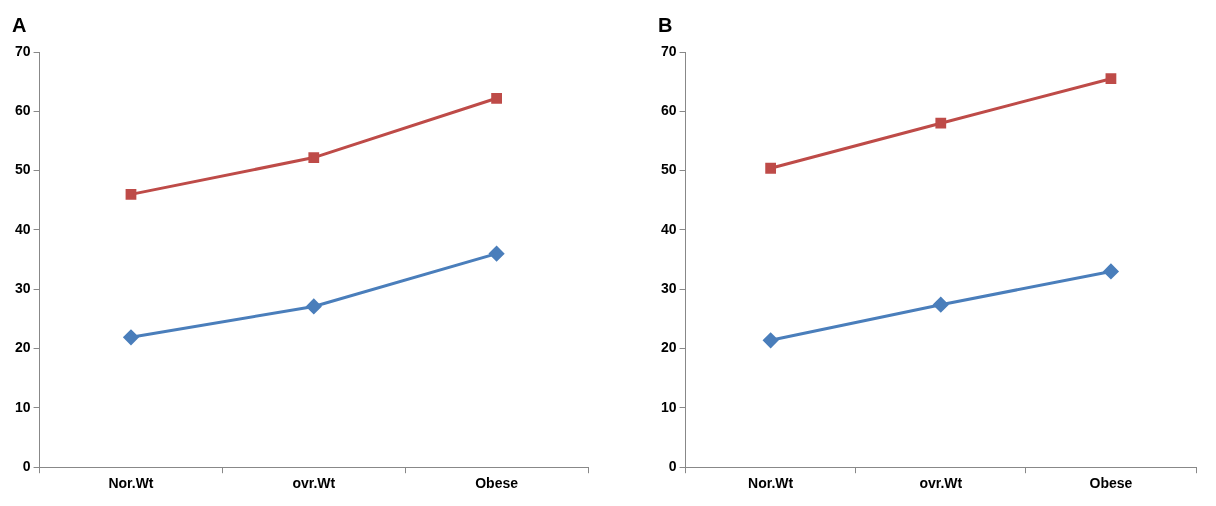  Describe the element at coordinates (19, 24) in the screenshot. I see `chart-title: A` at that location.